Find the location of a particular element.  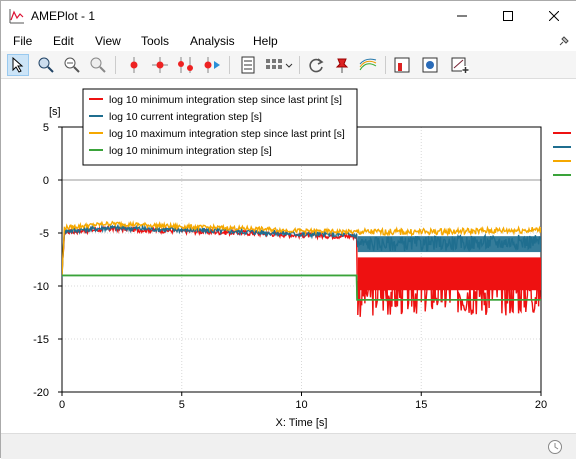

pin-marker-icon is located at coordinates (342, 65).